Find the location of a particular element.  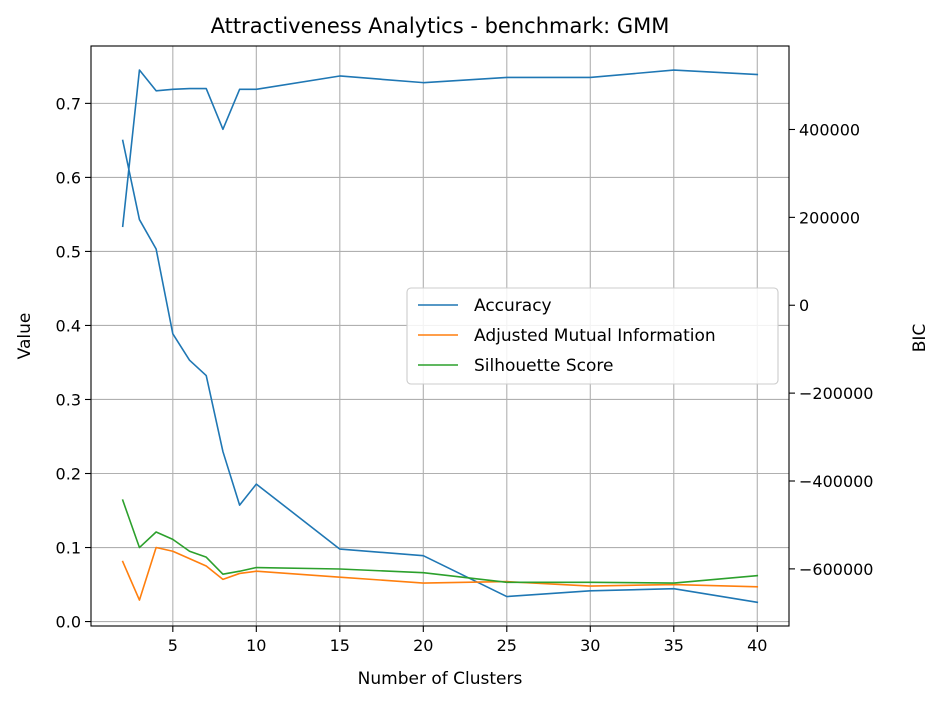

y2-axis-title: BIC is located at coordinates (920, 338).